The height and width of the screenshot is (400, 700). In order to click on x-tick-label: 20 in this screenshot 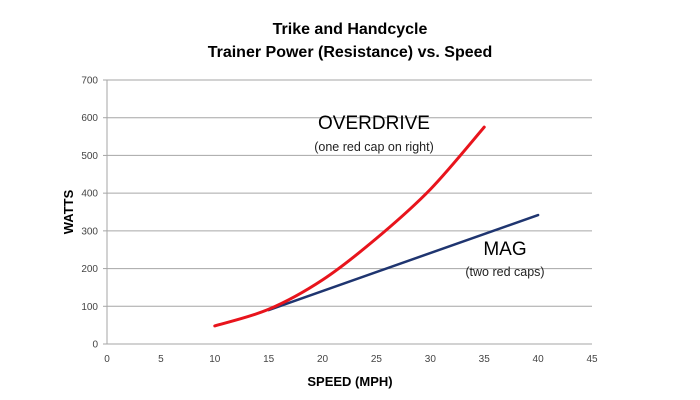, I will do `click(323, 359)`.